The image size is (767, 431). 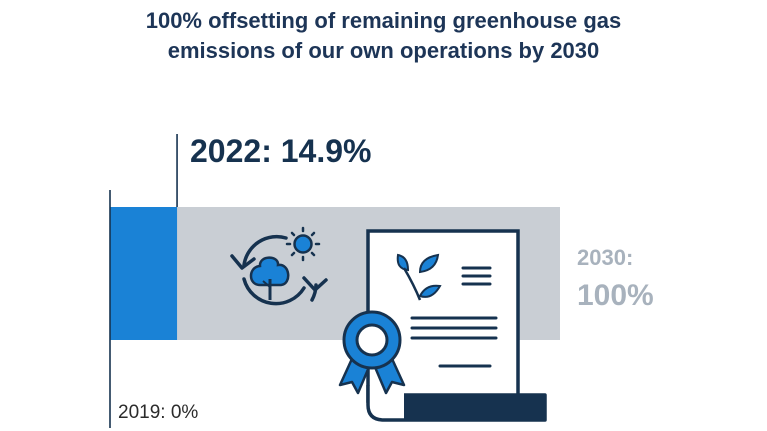 I want to click on leaf-icon, so click(x=419, y=277).